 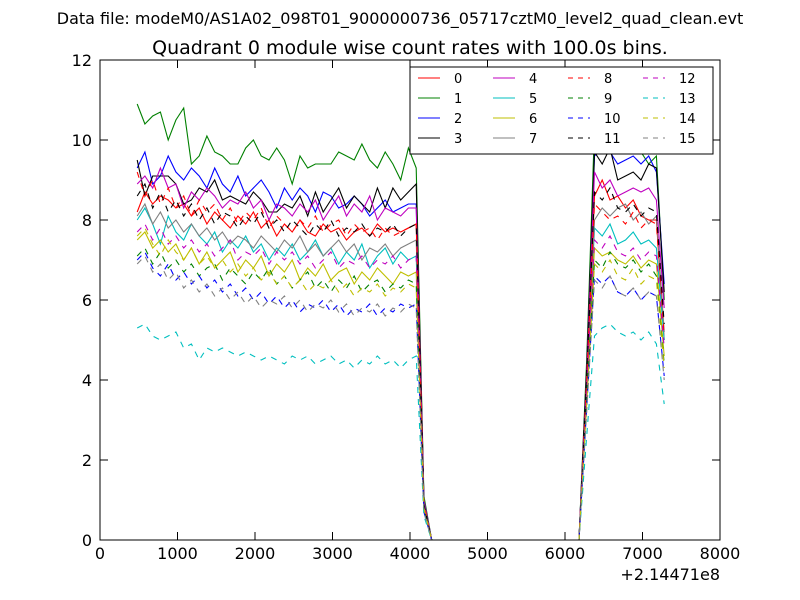 I want to click on legend-label-6: 6, so click(x=533, y=119).